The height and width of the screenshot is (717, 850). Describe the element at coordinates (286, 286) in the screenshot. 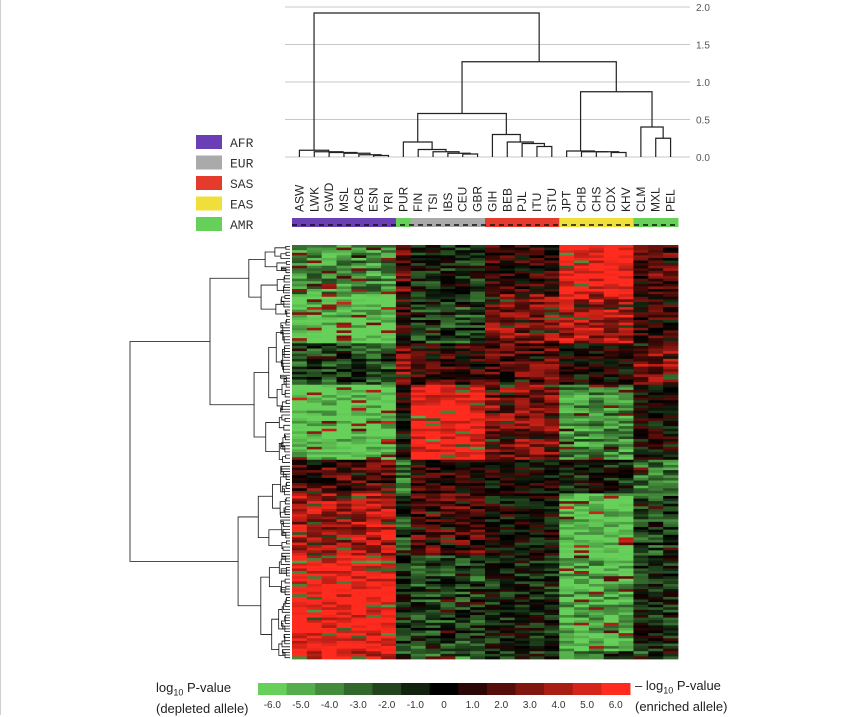

I see `row-dendrogram-branch` at that location.